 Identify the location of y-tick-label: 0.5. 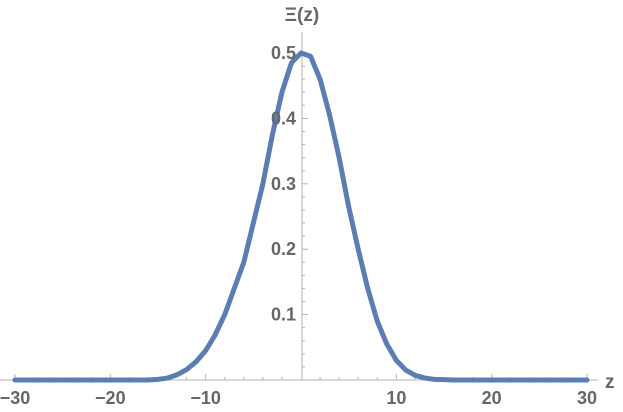
(283, 53).